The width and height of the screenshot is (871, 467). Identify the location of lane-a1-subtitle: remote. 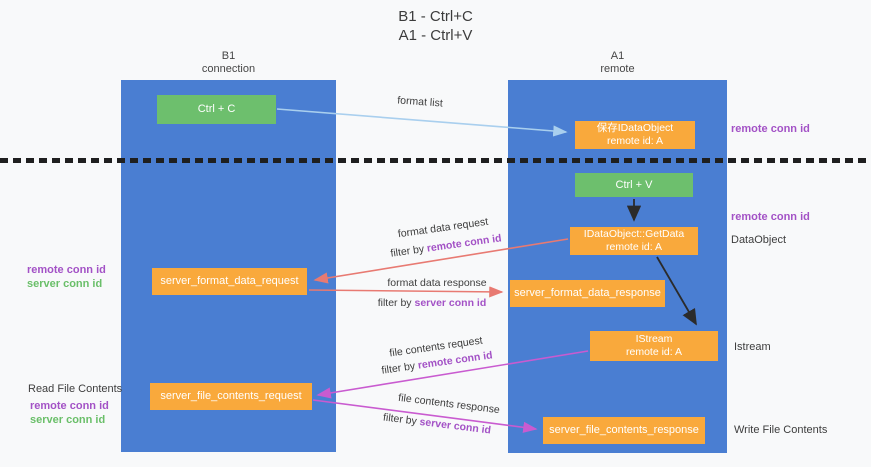
(617, 69).